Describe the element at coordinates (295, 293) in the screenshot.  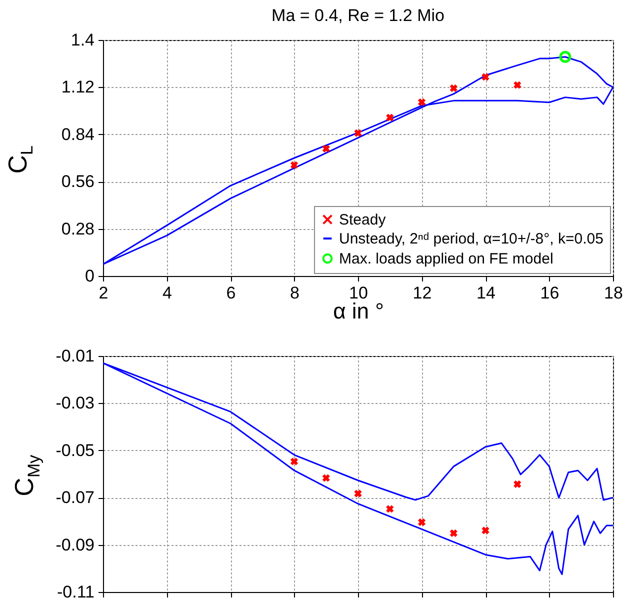
I see `x-tick-label: 8` at that location.